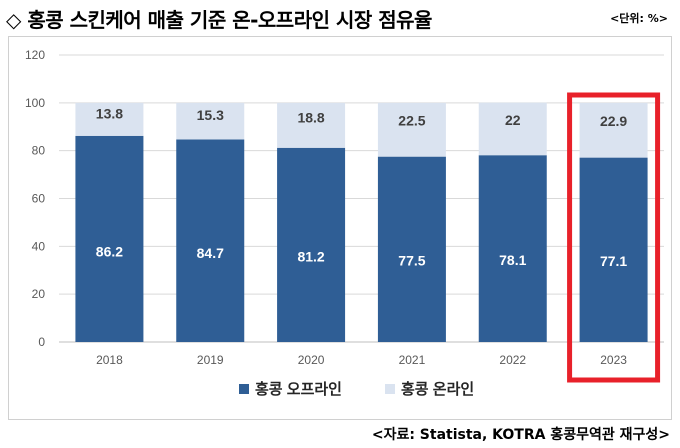 Image resolution: width=680 pixels, height=448 pixels. Describe the element at coordinates (109, 238) in the screenshot. I see `bar-offline-2018` at that location.